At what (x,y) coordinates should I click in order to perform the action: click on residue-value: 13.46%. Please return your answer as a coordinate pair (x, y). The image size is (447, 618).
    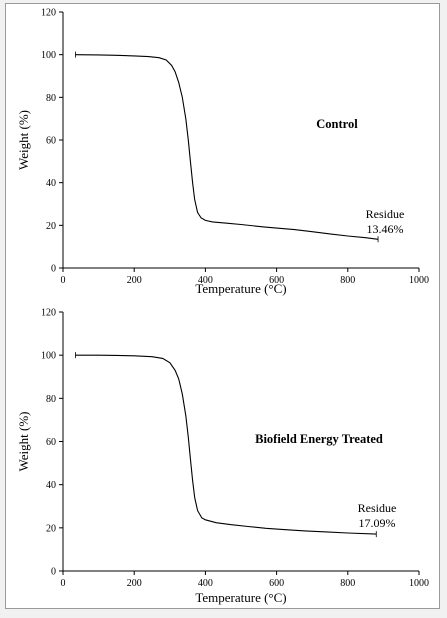
    Looking at the image, I should click on (385, 229).